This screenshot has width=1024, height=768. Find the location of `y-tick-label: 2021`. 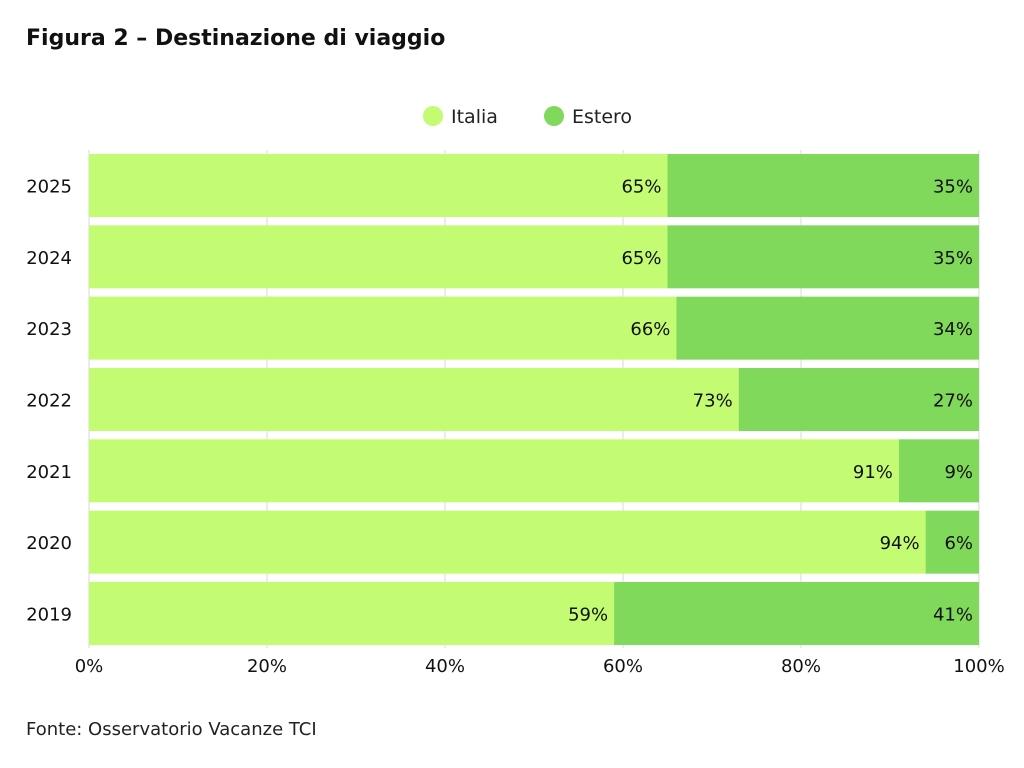

y-tick-label: 2021 is located at coordinates (49, 472).